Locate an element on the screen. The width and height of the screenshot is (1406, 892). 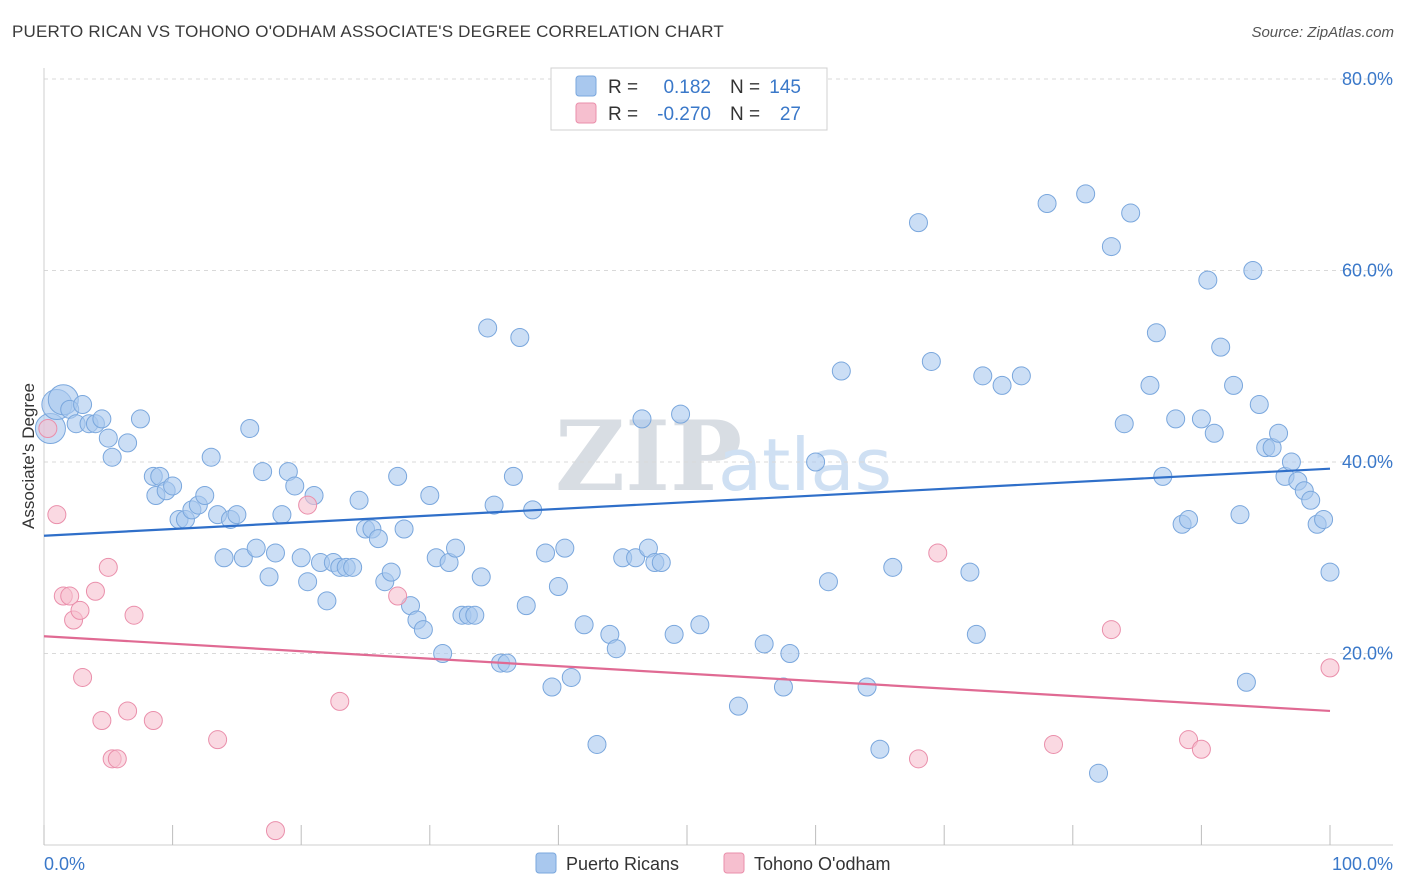
legend-r-value-2: -0.270 is located at coordinates (684, 114).